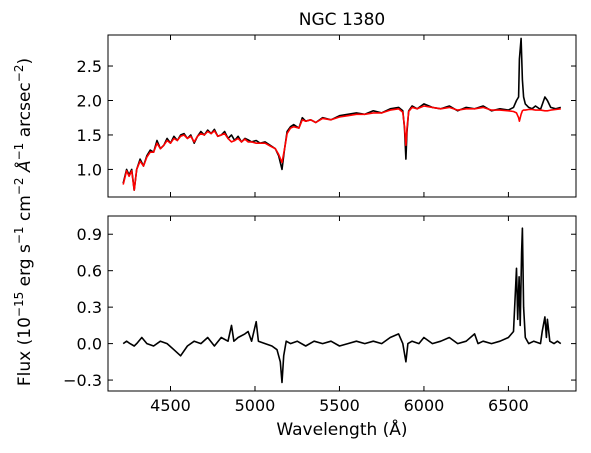  I want to click on top-y-tick-label: 2.5, so click(89, 66).